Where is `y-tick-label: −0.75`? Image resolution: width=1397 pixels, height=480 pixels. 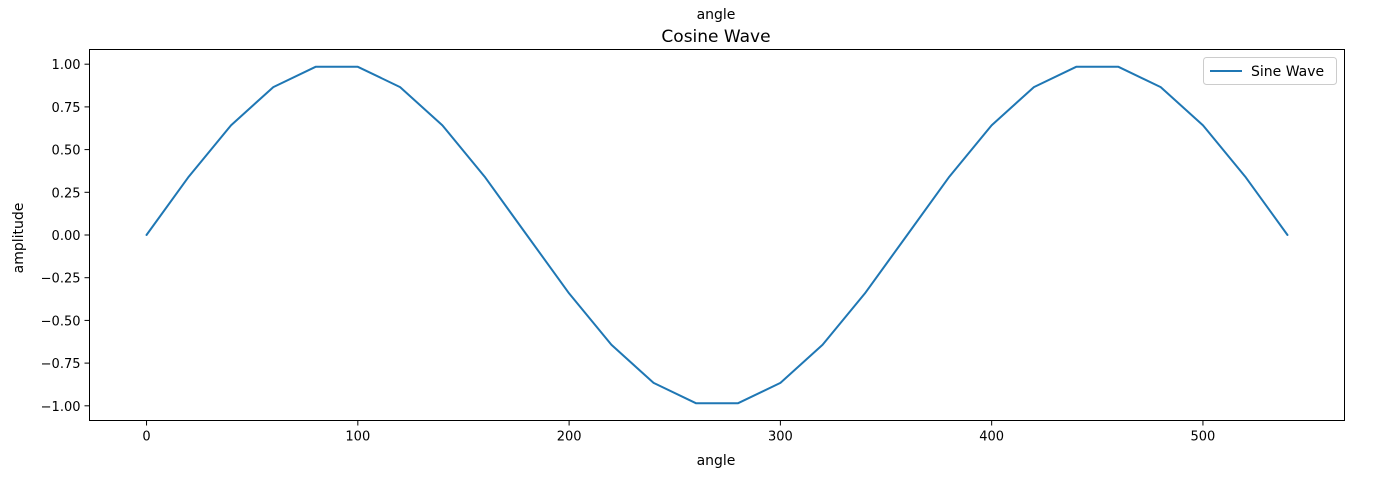
y-tick-label: −0.75 is located at coordinates (61, 364).